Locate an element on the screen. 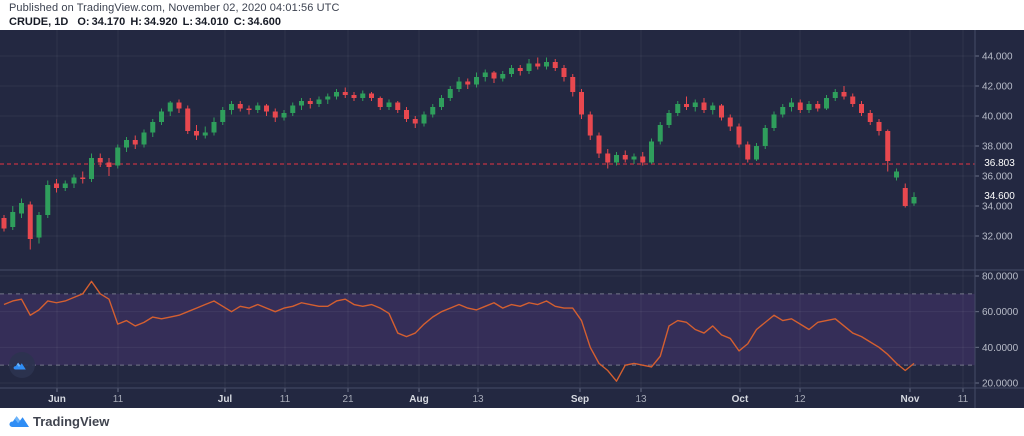  close-value: 34.600 is located at coordinates (264, 22).